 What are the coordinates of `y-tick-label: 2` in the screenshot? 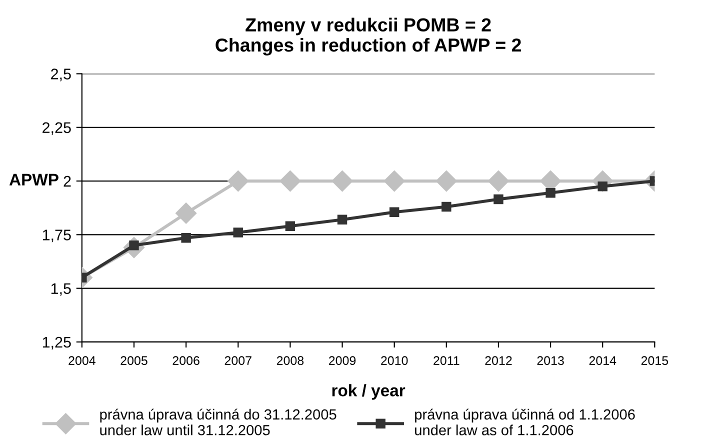 It's located at (67, 181).